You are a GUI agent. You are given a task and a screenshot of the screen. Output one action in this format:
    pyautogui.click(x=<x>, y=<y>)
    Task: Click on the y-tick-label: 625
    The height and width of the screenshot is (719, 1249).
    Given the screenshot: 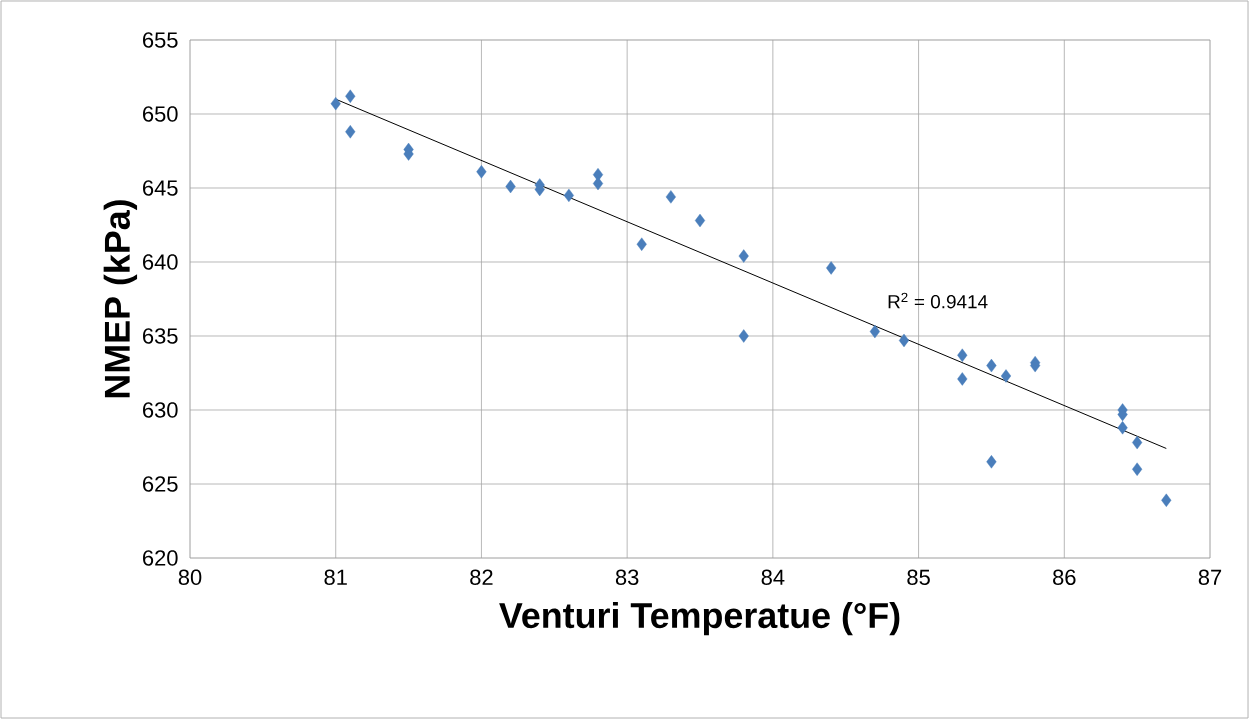 What is the action you would take?
    pyautogui.click(x=160, y=484)
    